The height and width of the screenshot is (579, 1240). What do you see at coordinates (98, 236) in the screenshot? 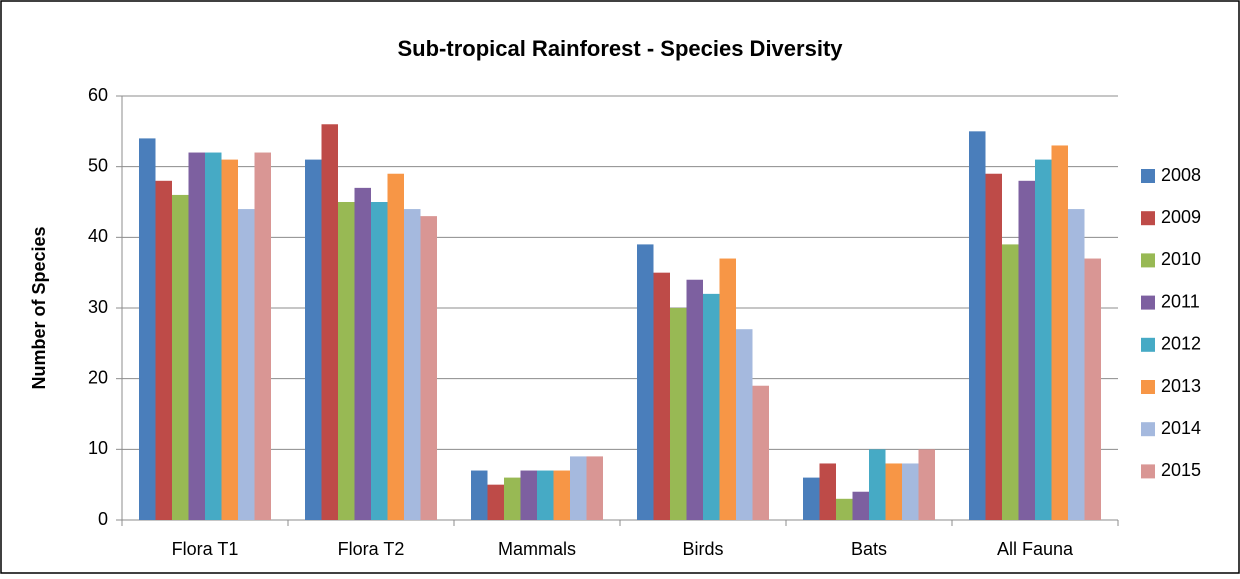
I see `y-tick-label: 40` at bounding box center [98, 236].